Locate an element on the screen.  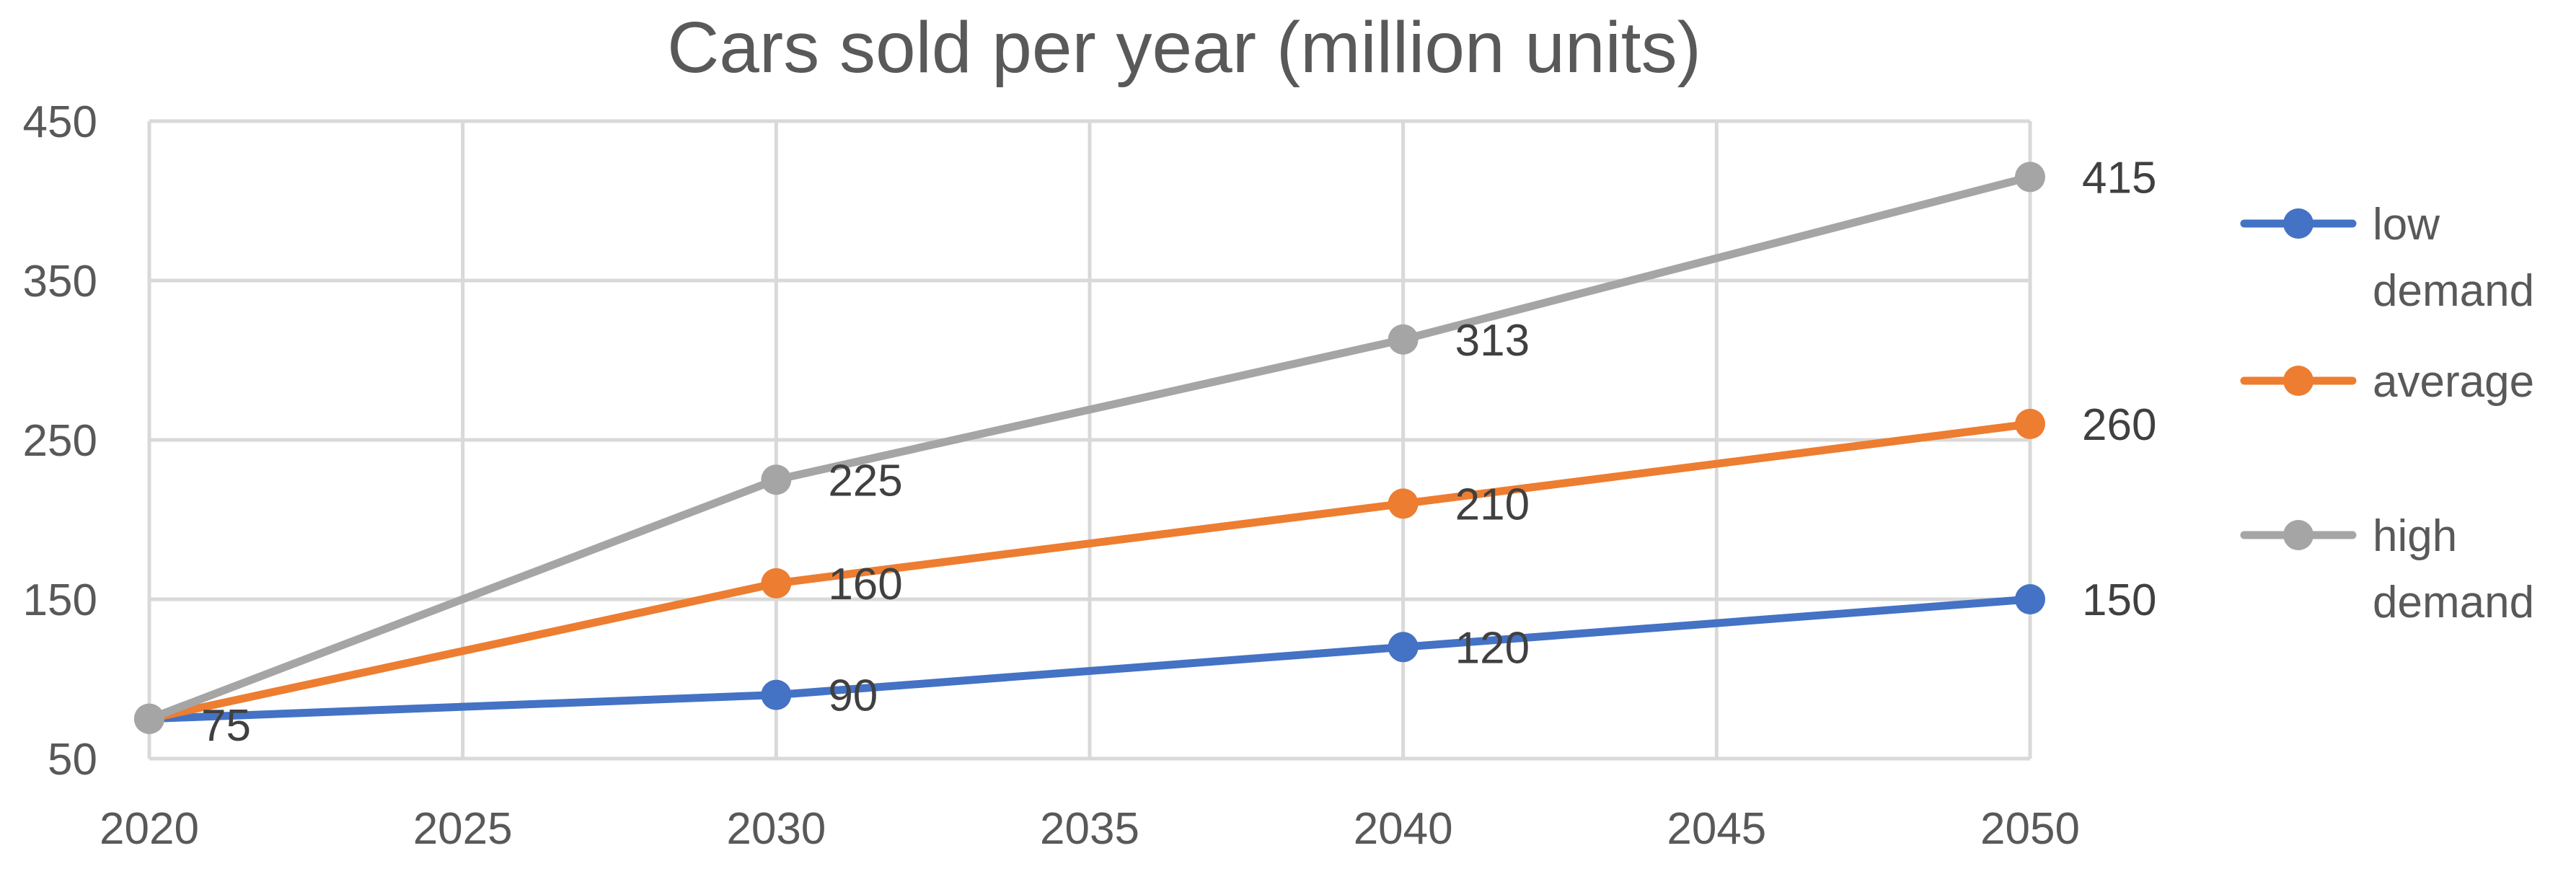
chart-title: Cars sold per year (million units) is located at coordinates (1184, 47).